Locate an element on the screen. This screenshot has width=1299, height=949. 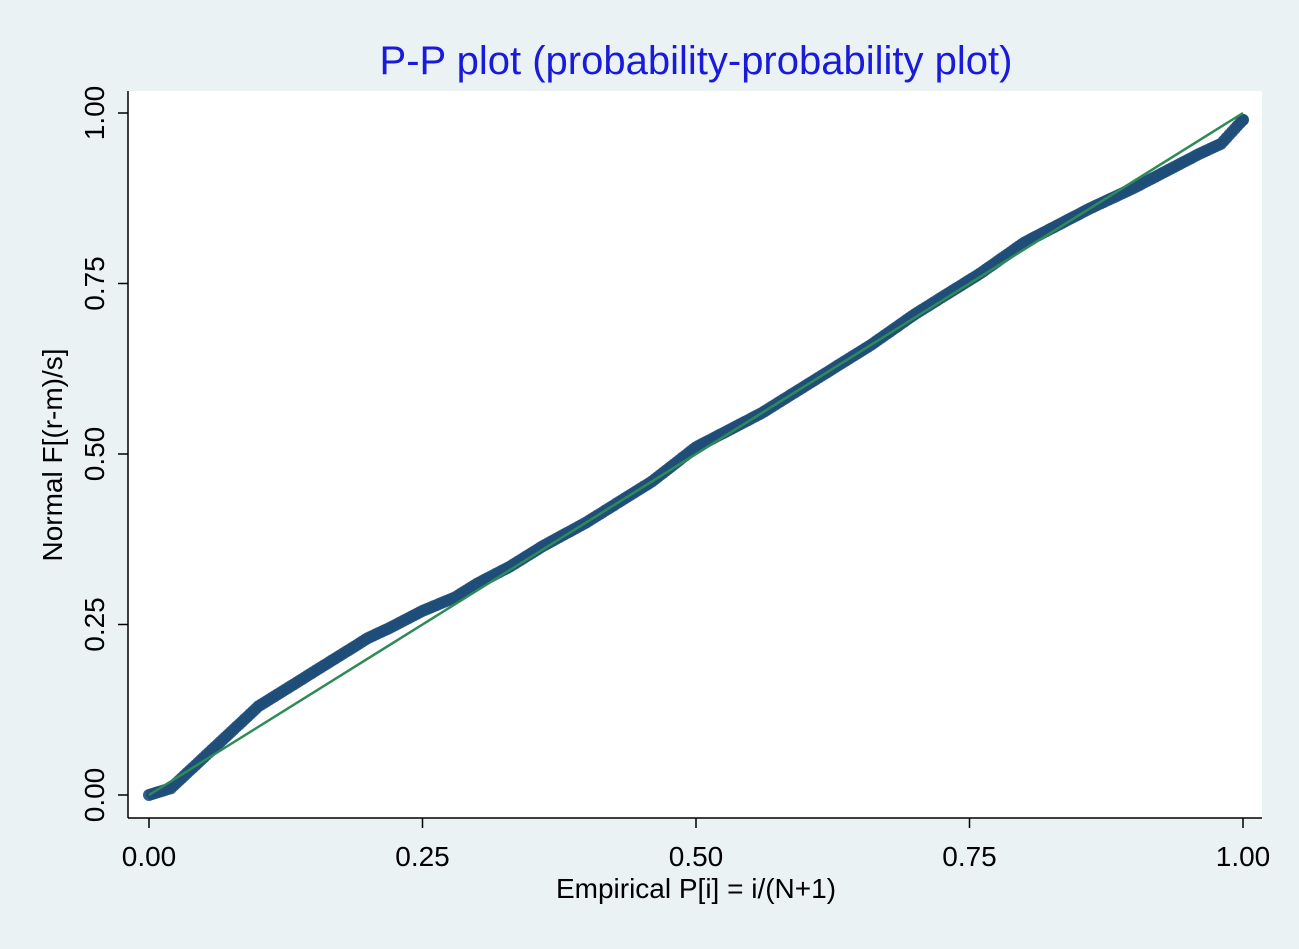
chart-title: P-P plot (probability-probability plot) is located at coordinates (696, 61).